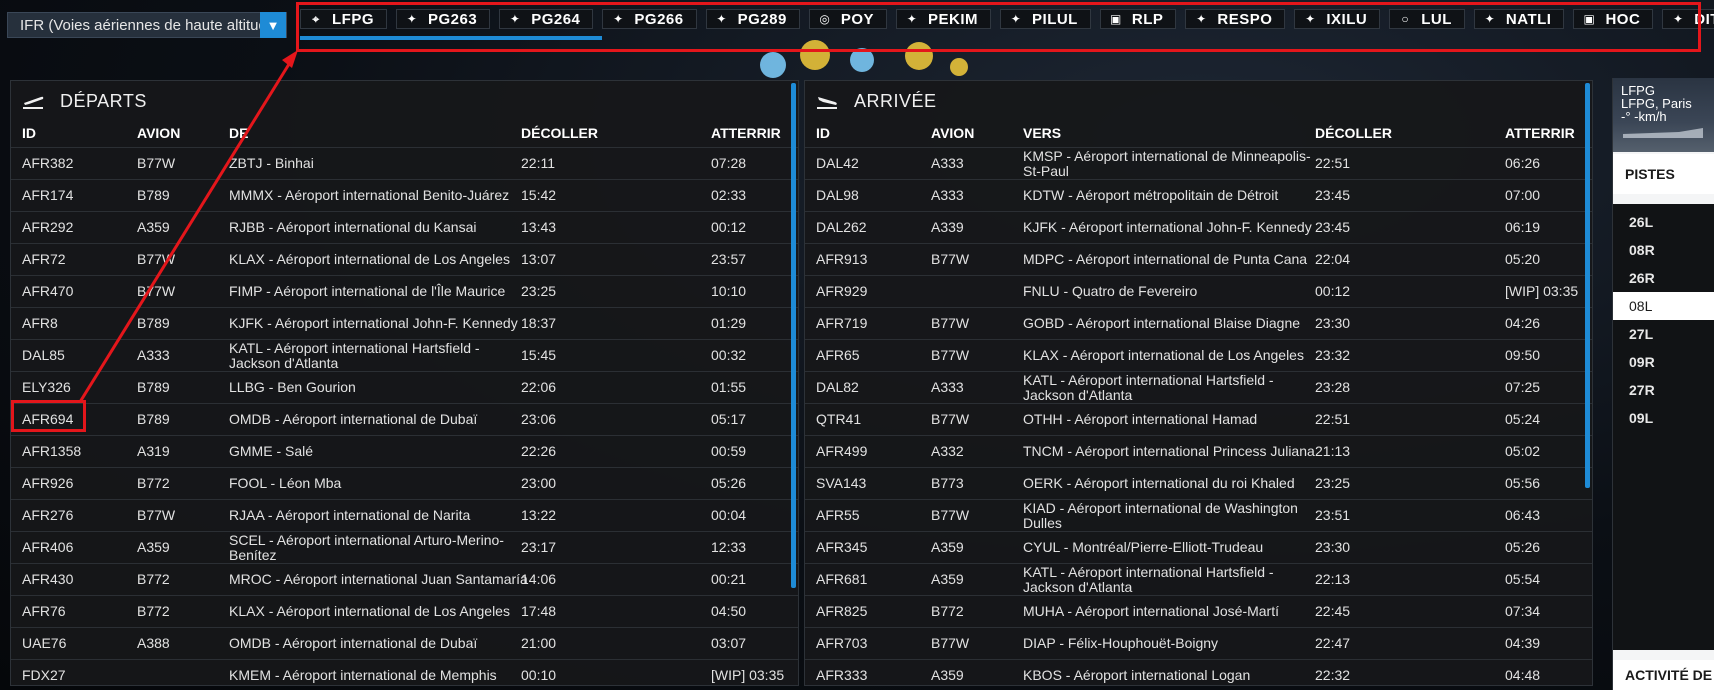 The height and width of the screenshot is (690, 1714). What do you see at coordinates (847, 19) in the screenshot?
I see `waypoint-poy: ◎ POY` at bounding box center [847, 19].